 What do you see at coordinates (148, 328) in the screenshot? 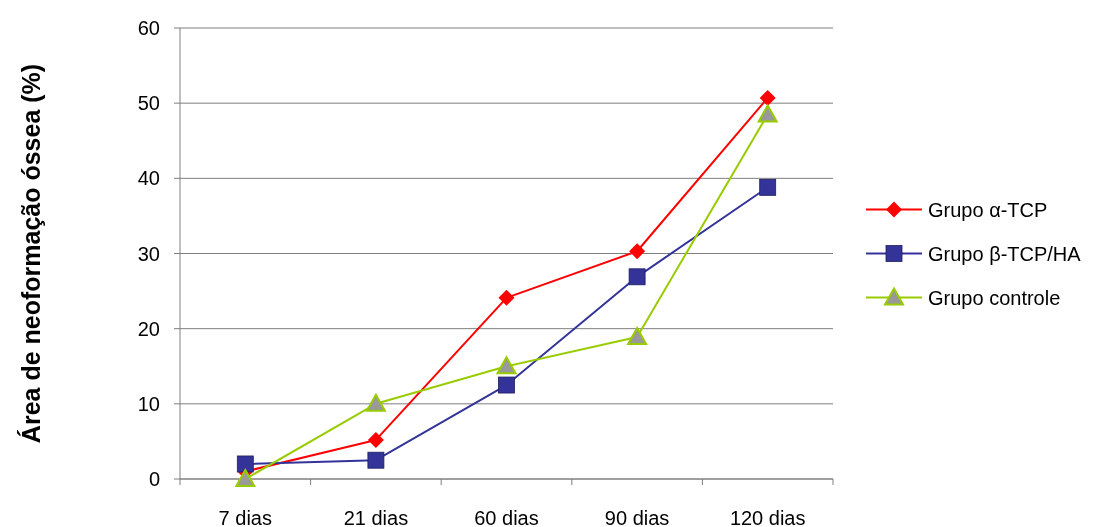
I see `y-tick-label: 20` at bounding box center [148, 328].